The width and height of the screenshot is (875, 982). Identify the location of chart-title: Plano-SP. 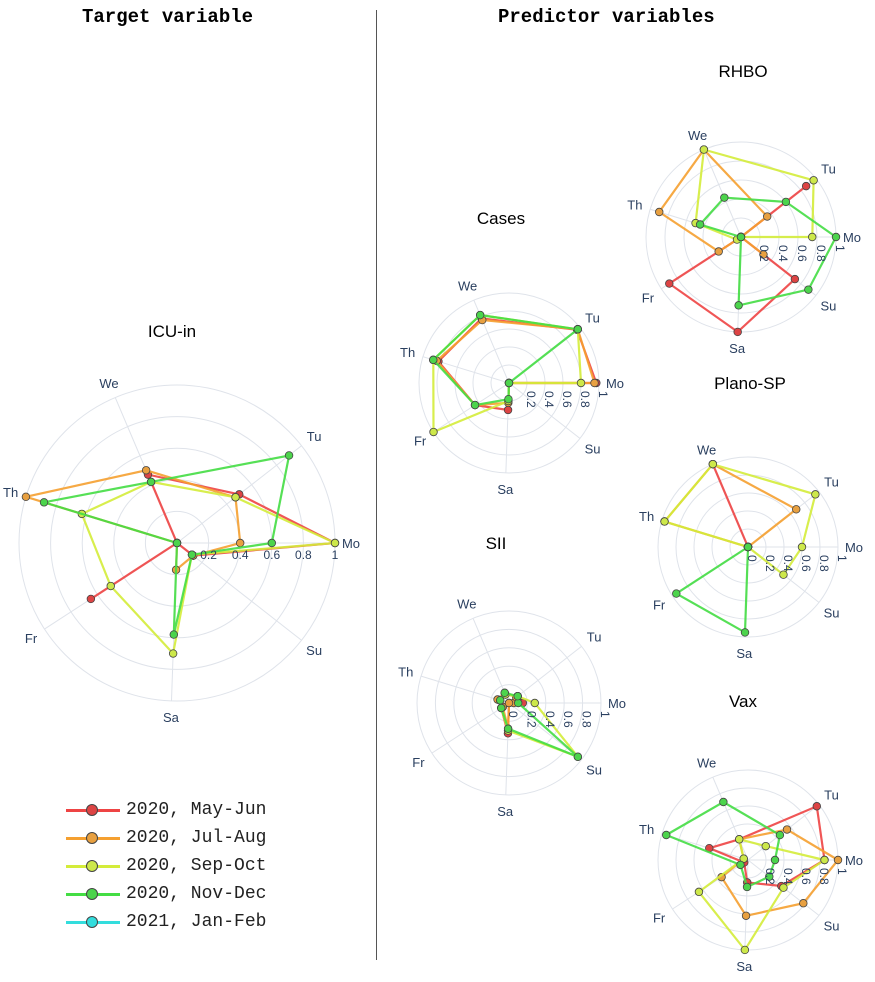
(750, 383).